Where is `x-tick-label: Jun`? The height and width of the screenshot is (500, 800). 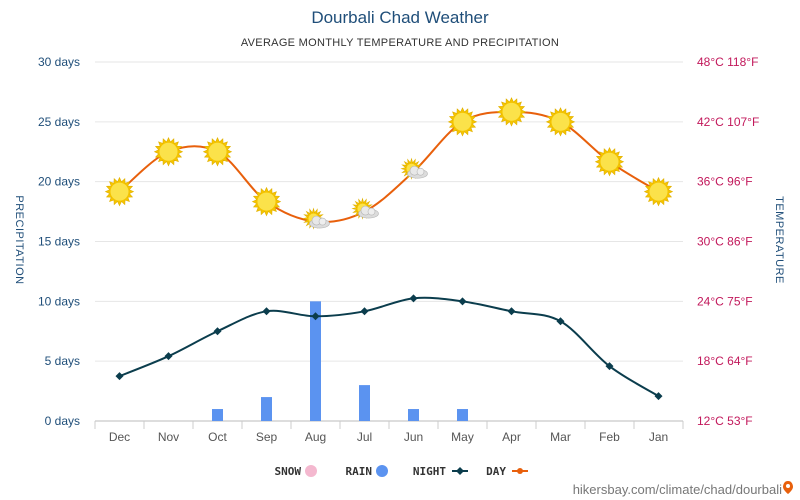 x-tick-label: Jun is located at coordinates (413, 437).